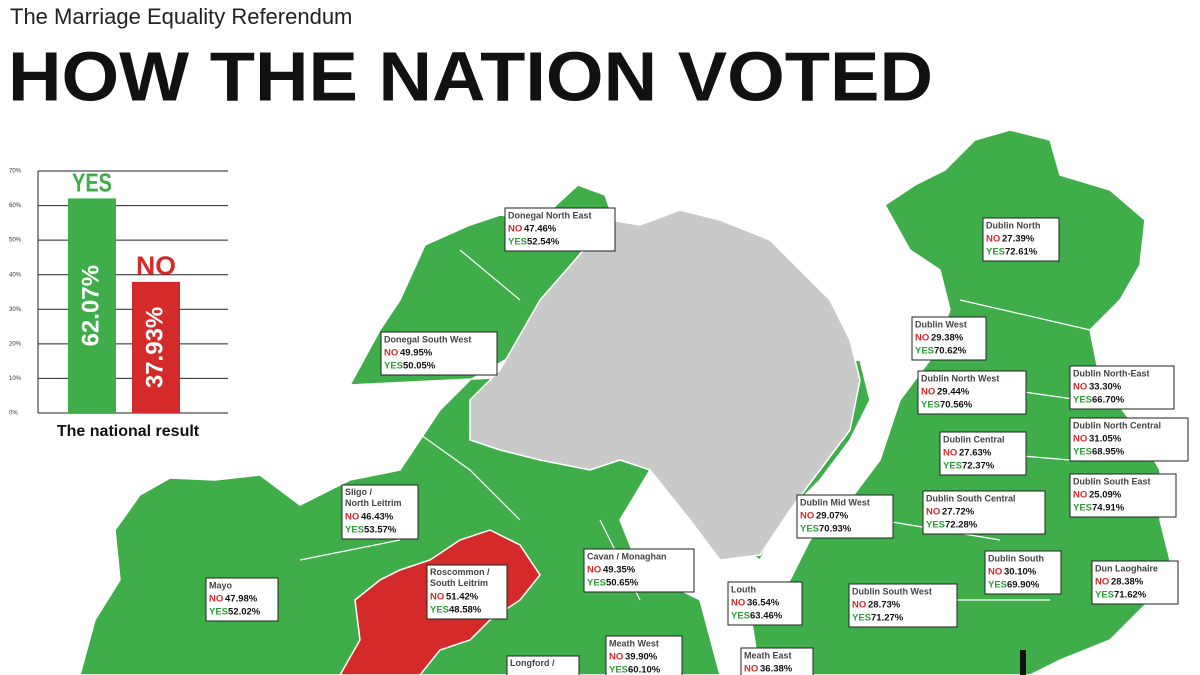 Image resolution: width=1200 pixels, height=675 pixels. Describe the element at coordinates (1126, 568) in the screenshot. I see `constituency-name: Dun Laoghaire` at that location.